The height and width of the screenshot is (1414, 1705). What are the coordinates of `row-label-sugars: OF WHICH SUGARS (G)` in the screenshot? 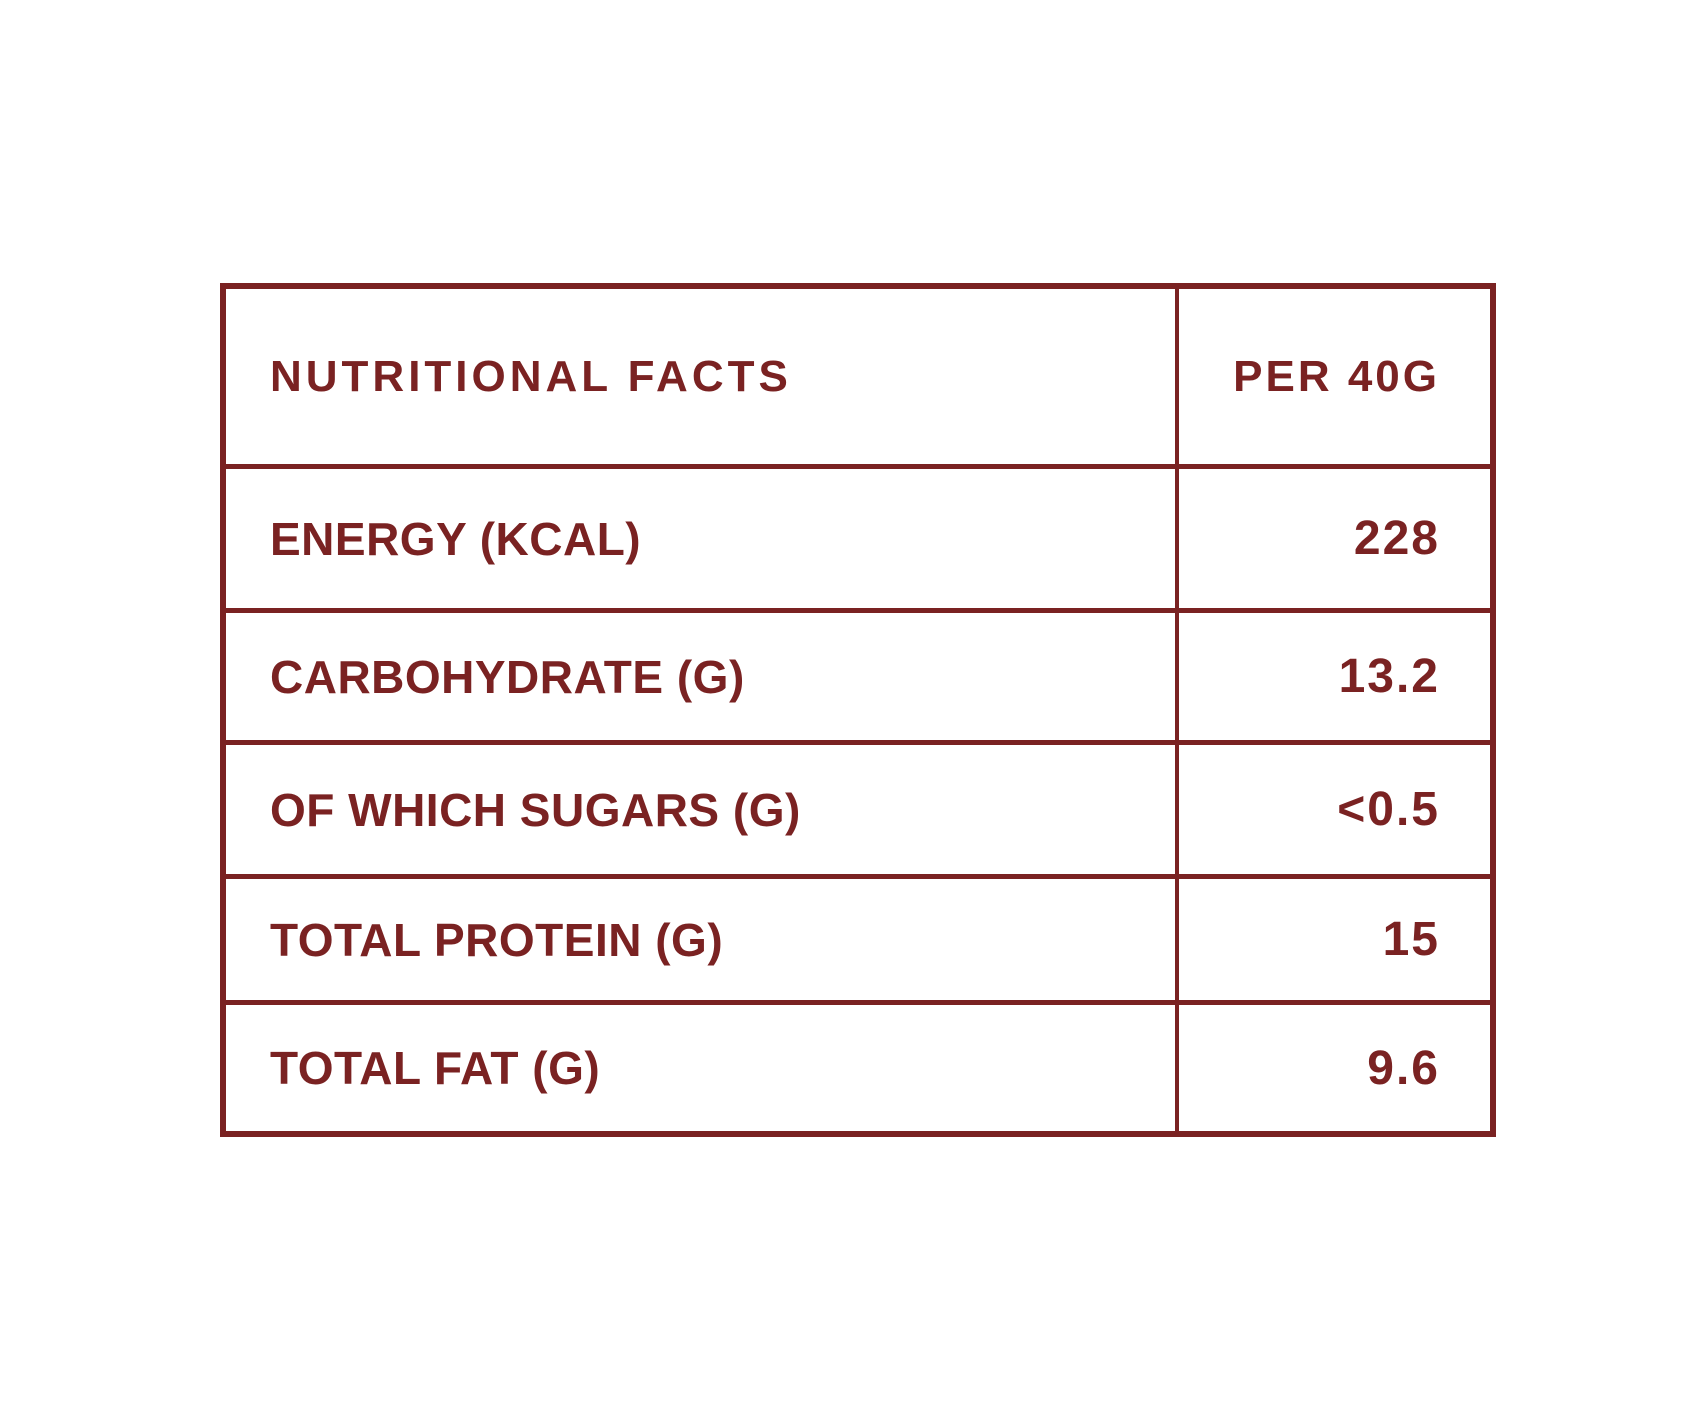 It's located at (702, 809).